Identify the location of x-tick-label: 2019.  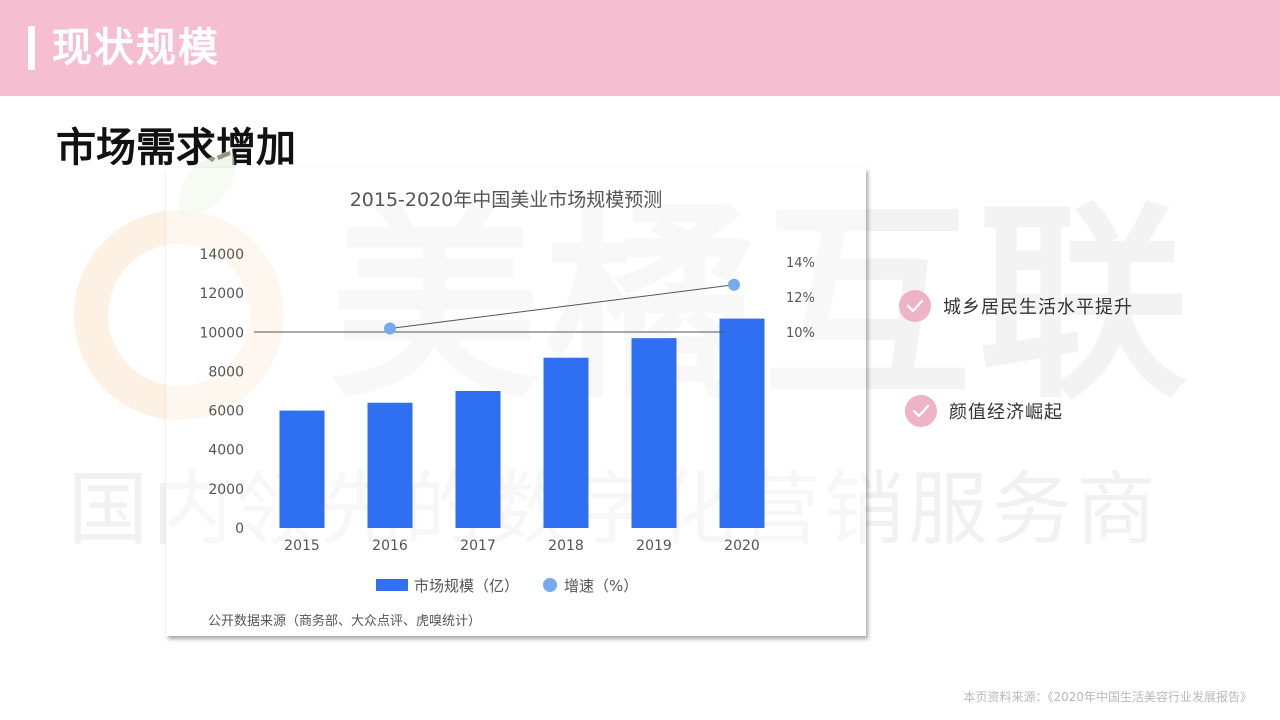
(654, 546).